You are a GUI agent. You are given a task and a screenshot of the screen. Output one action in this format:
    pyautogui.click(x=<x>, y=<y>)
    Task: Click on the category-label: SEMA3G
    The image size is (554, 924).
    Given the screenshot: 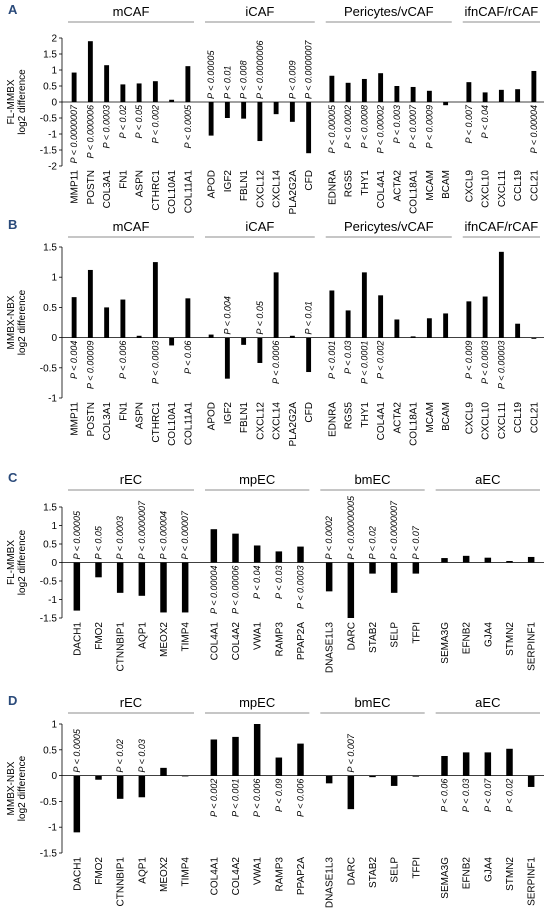 What is the action you would take?
    pyautogui.click(x=445, y=643)
    